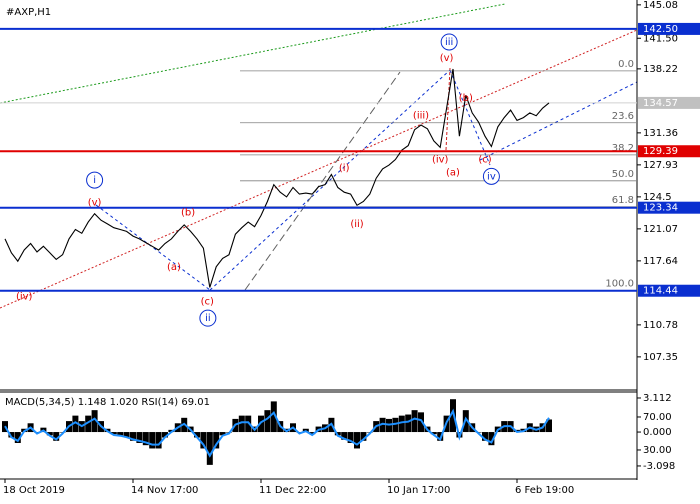 The height and width of the screenshot is (504, 700). What do you see at coordinates (660, 208) in the screenshot?
I see `level-label: 123.34` at bounding box center [660, 208].